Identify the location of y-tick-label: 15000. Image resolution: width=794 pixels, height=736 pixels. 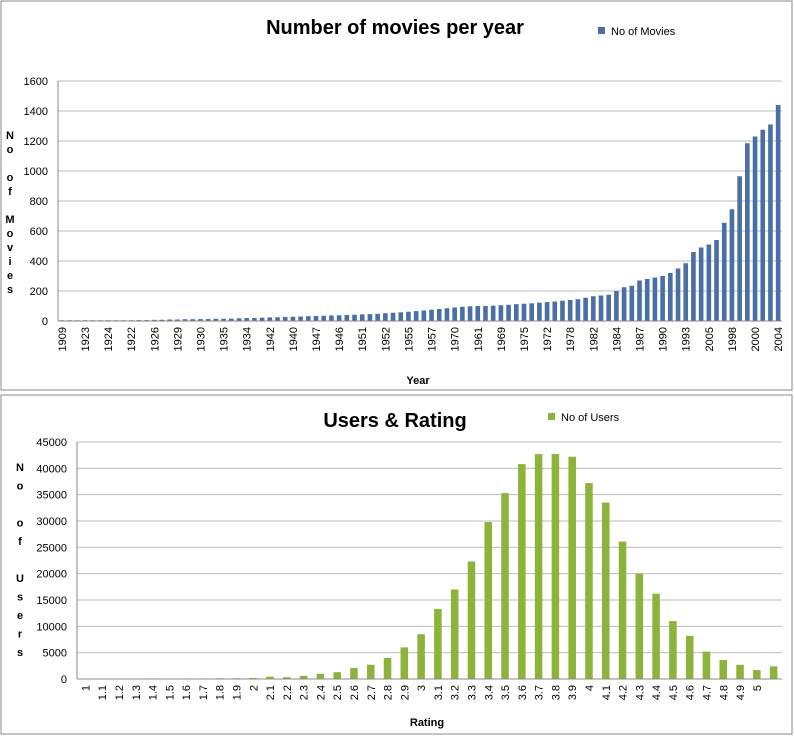
(51, 601).